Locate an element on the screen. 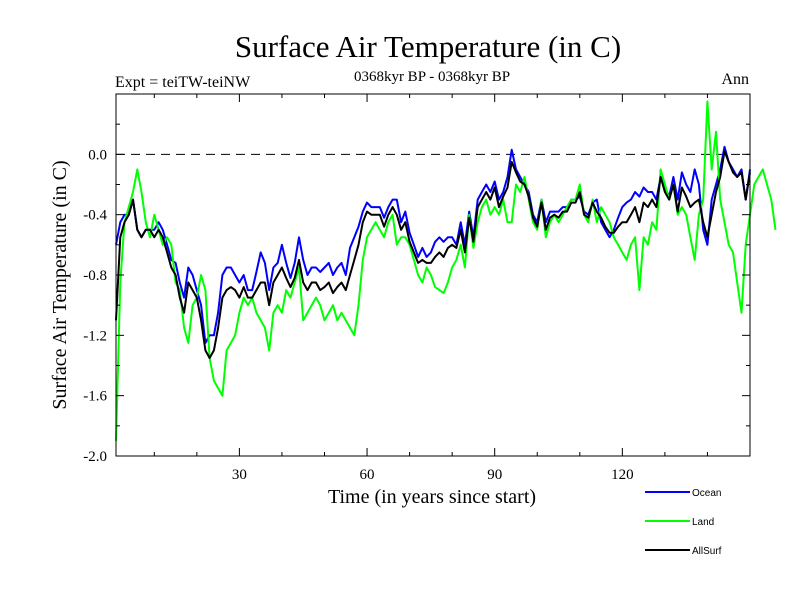  chart-subtitle-period: 0368kyr BP - 0368kyr BP is located at coordinates (432, 77).